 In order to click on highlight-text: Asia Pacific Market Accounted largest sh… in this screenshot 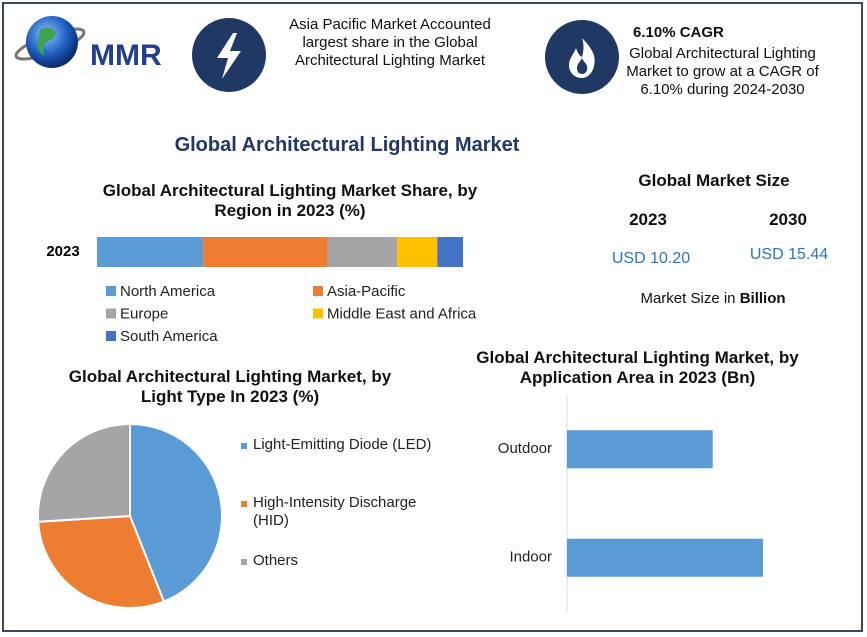, I will do `click(390, 42)`.